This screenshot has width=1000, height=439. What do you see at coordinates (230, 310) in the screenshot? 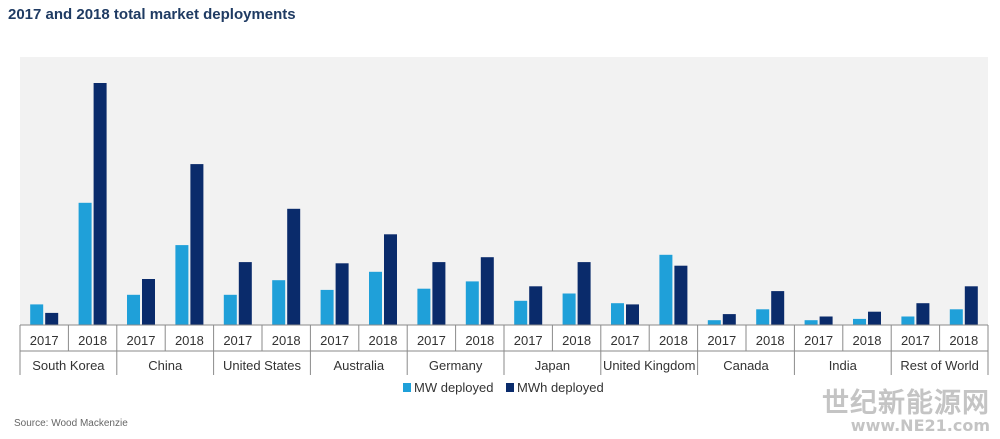
I see `bar-mw-united-states-2017` at bounding box center [230, 310].